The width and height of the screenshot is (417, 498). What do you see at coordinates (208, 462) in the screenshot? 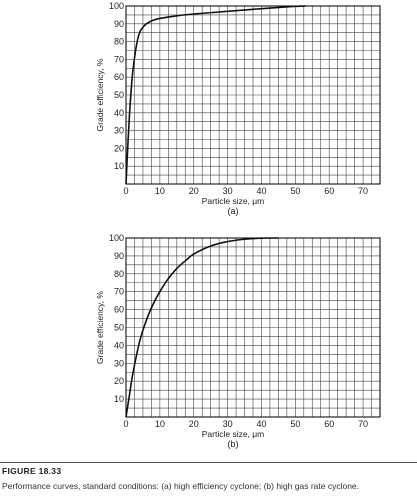
I see `caption-divider` at bounding box center [208, 462].